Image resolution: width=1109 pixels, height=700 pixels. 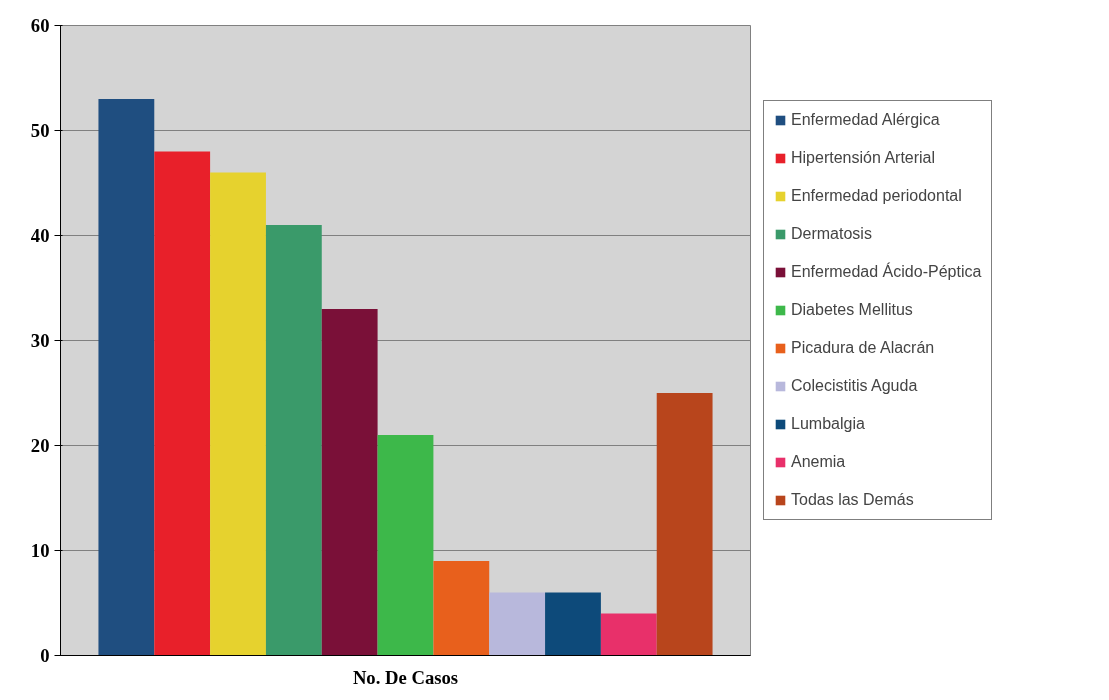 What do you see at coordinates (831, 234) in the screenshot?
I see `legend-label: Dermatosis` at bounding box center [831, 234].